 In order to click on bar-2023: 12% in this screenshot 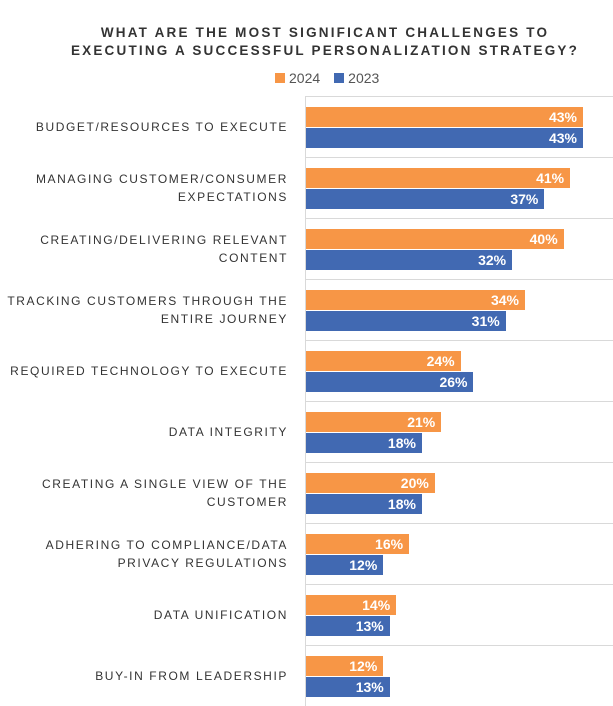, I will do `click(345, 565)`.